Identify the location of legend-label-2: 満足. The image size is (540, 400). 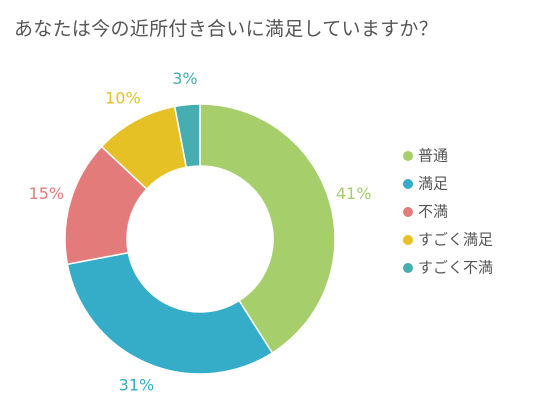
(433, 184).